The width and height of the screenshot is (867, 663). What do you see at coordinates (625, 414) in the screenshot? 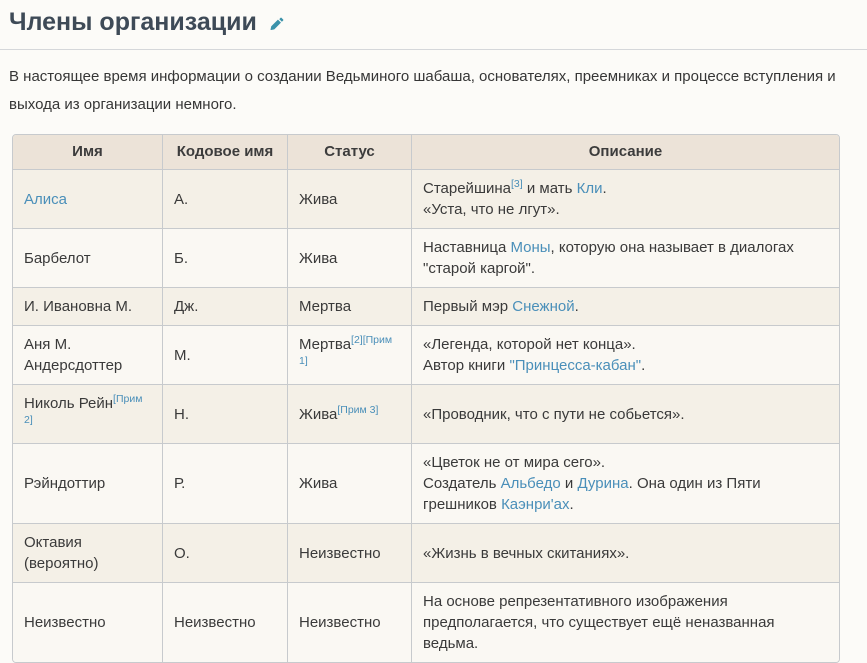
I see `cell-desc: «Проводник, что с пути не собьется».` at bounding box center [625, 414].